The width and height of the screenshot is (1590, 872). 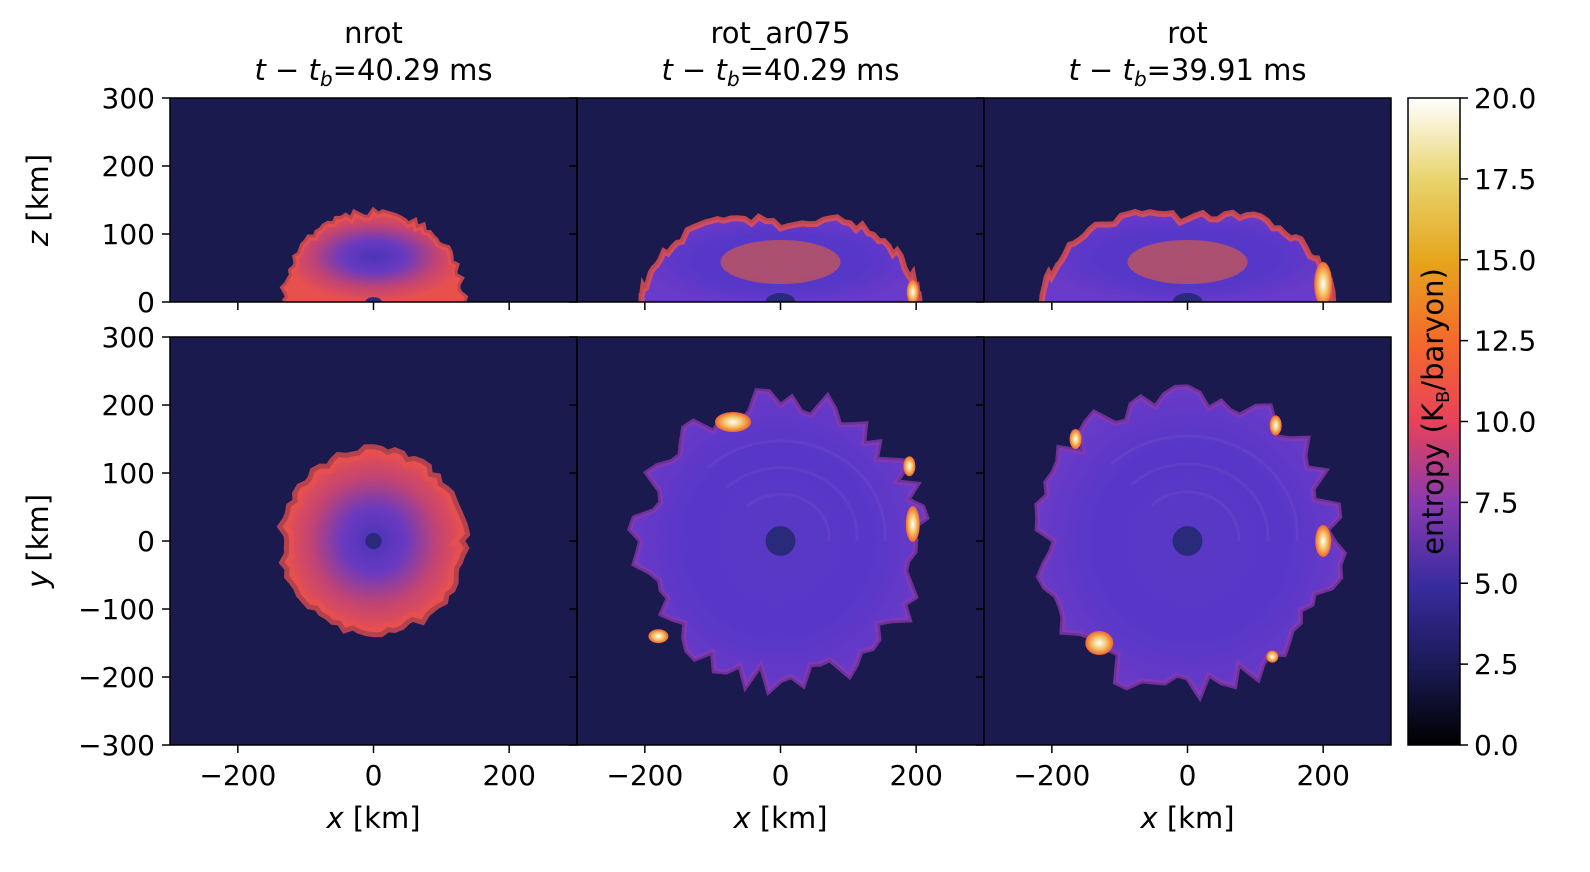 What do you see at coordinates (780, 262) in the screenshot?
I see `hot-plume-top-rot_ar075` at bounding box center [780, 262].